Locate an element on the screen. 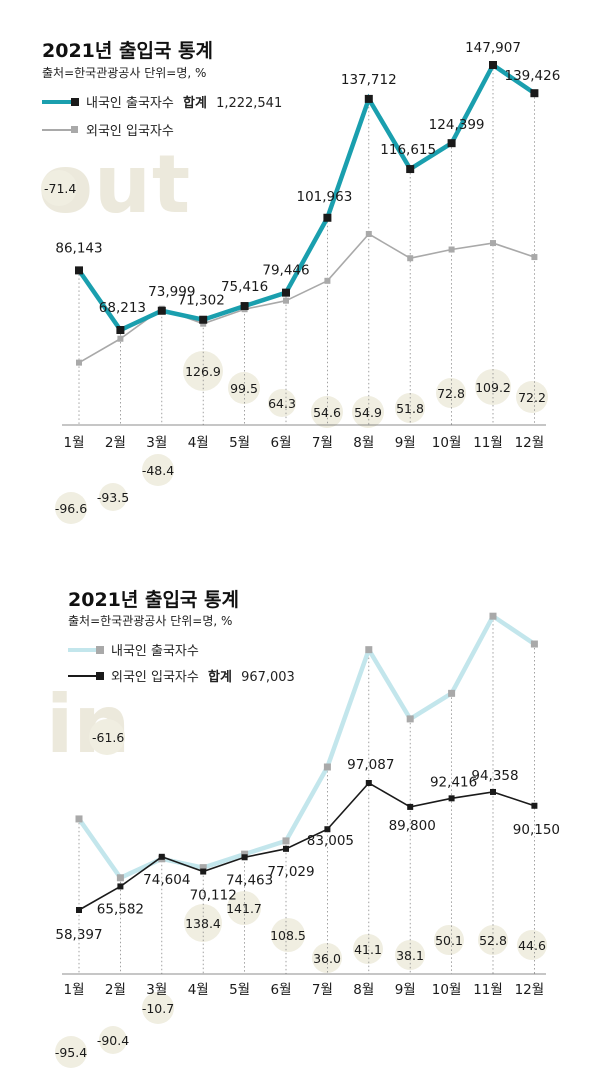 This screenshot has height=1091, width=600. data-label: 83,005 is located at coordinates (330, 841).